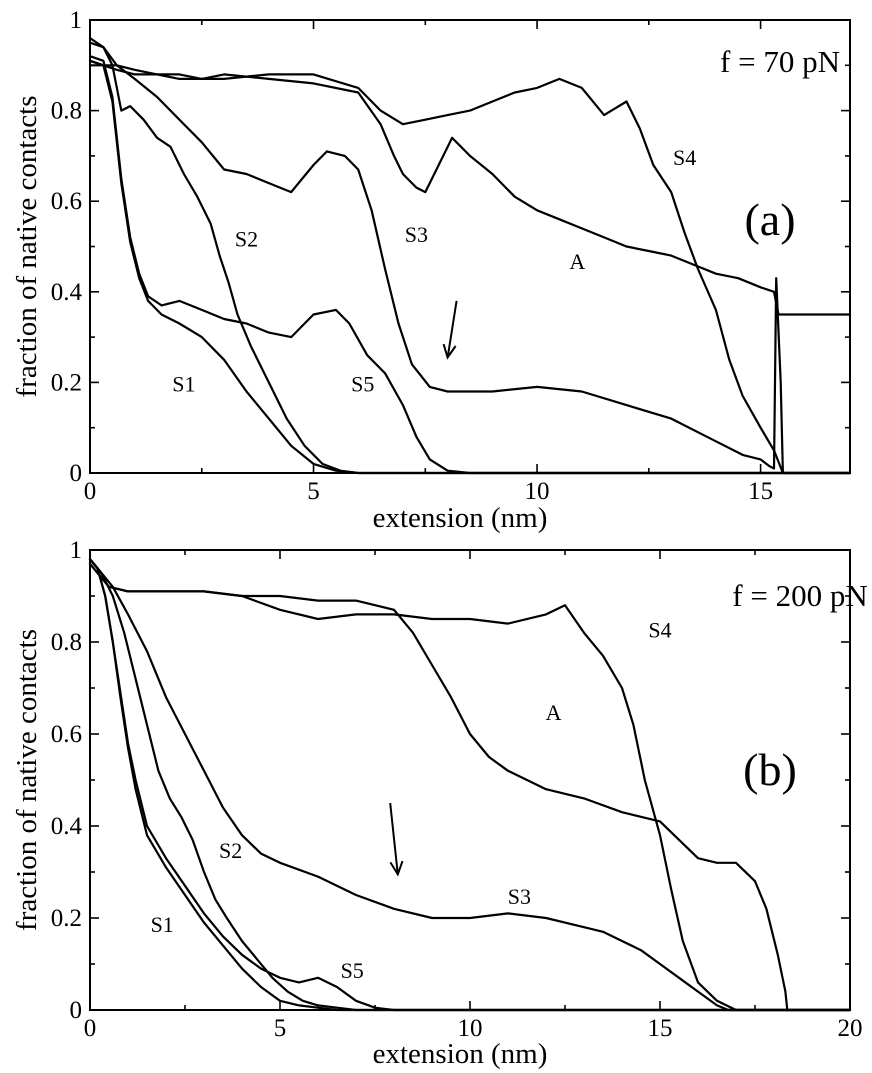 The width and height of the screenshot is (872, 1073). Describe the element at coordinates (850, 1028) in the screenshot. I see `x-tick-label: 20` at that location.